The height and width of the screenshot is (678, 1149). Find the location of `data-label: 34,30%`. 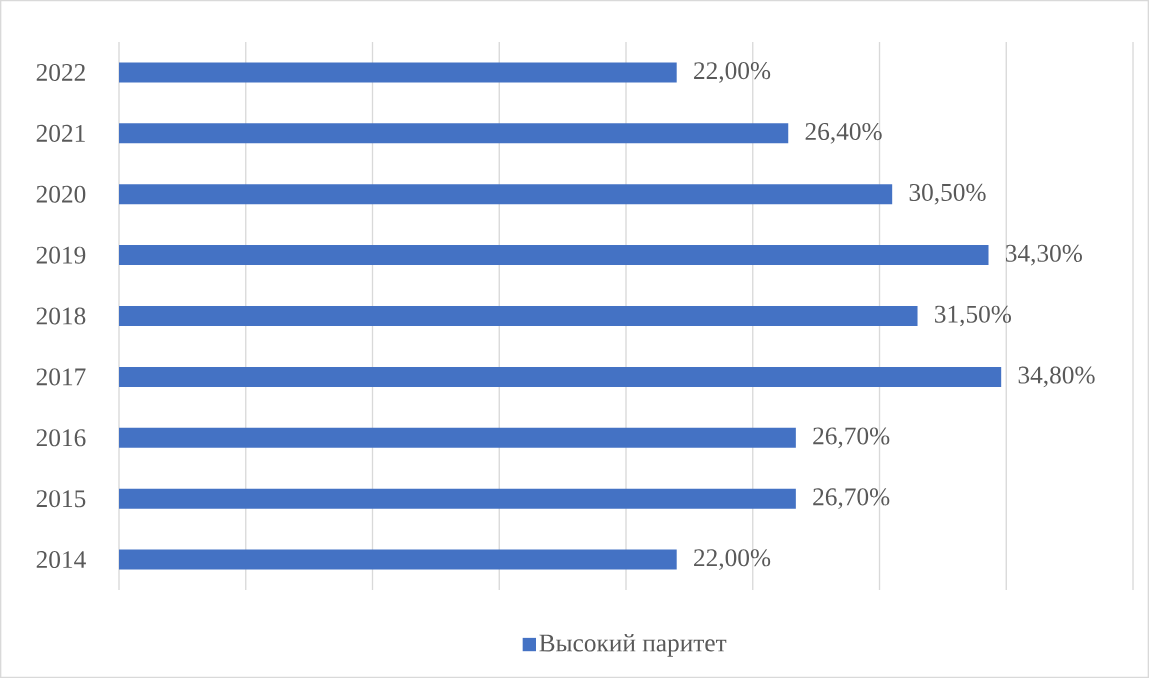

data-label: 34,30% is located at coordinates (1044, 255).